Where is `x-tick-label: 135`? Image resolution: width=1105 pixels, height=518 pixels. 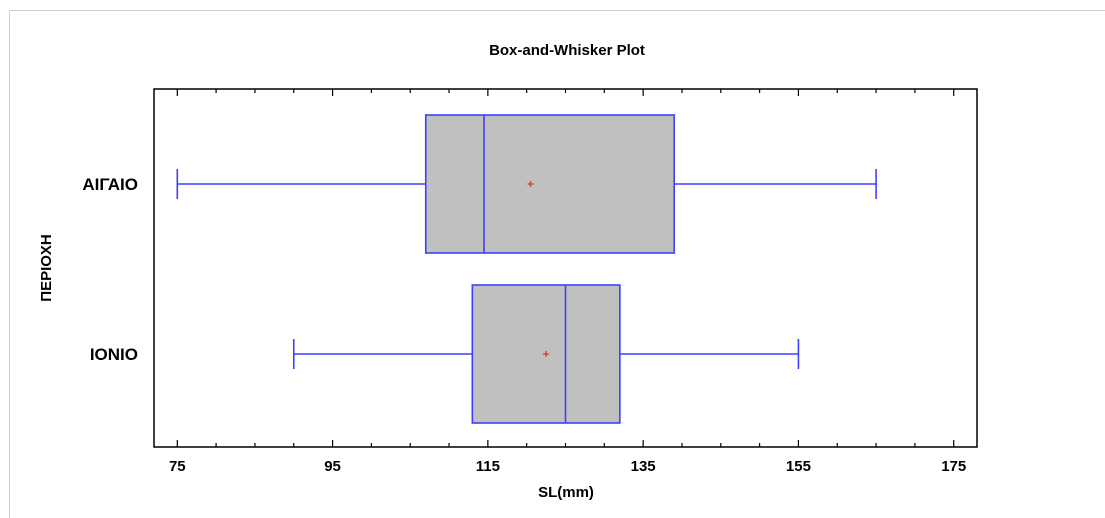 x-tick-label: 135 is located at coordinates (643, 466).